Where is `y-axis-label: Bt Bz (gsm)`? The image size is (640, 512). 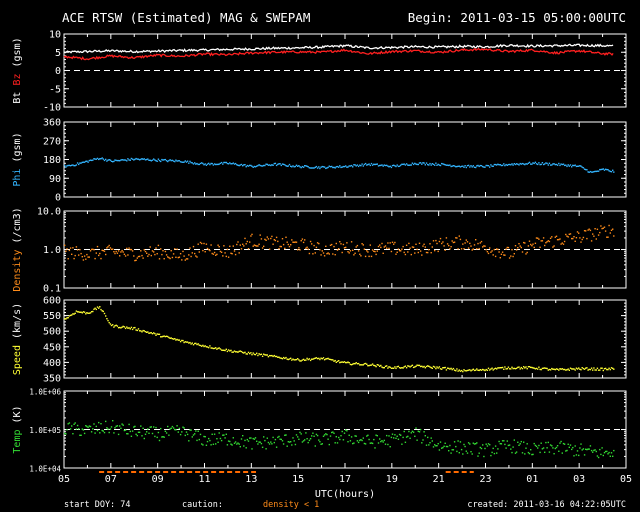
y-axis-label: Bt Bz (gsm) is located at coordinates (17, 70).